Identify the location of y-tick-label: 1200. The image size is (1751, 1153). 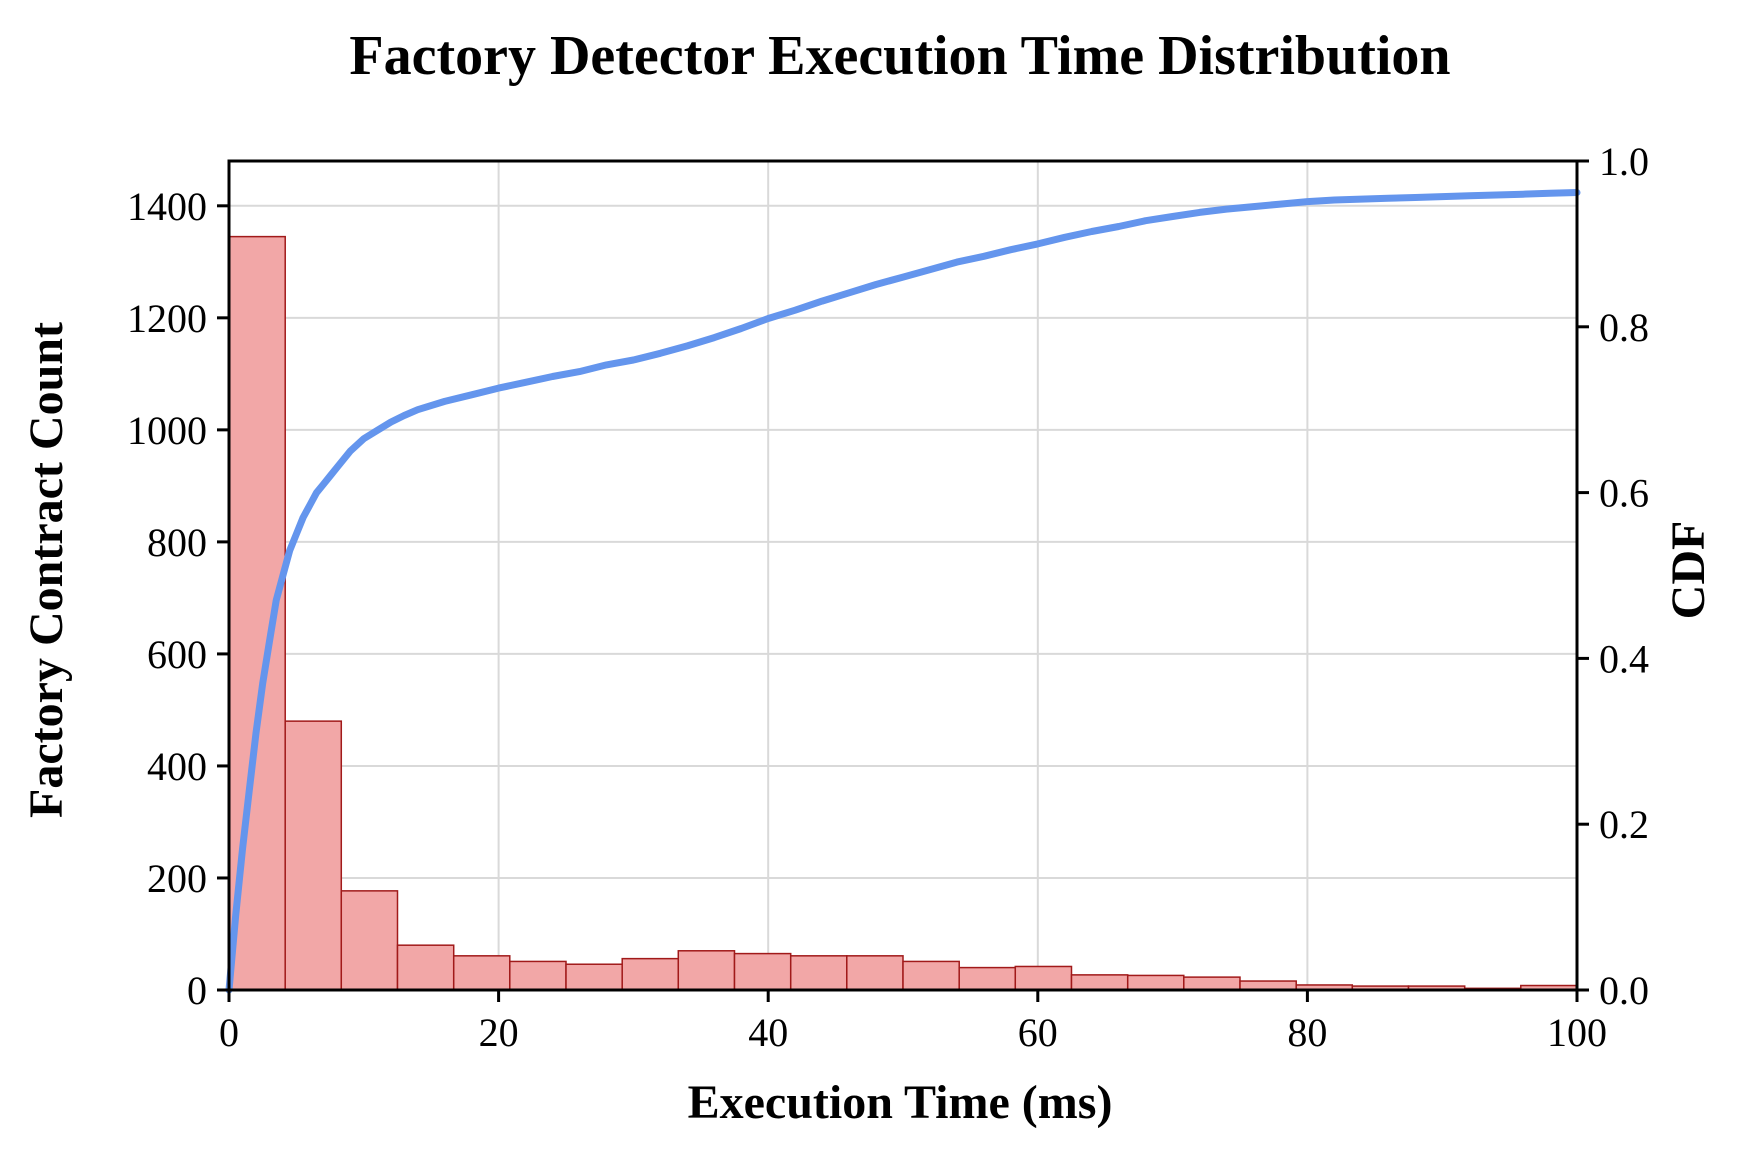
(167, 318).